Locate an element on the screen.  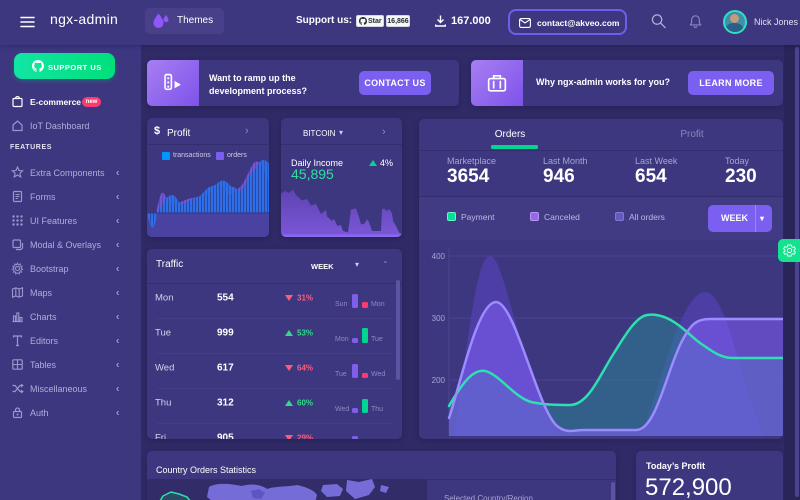
svg-text: 200 is located at coordinates (439, 380).